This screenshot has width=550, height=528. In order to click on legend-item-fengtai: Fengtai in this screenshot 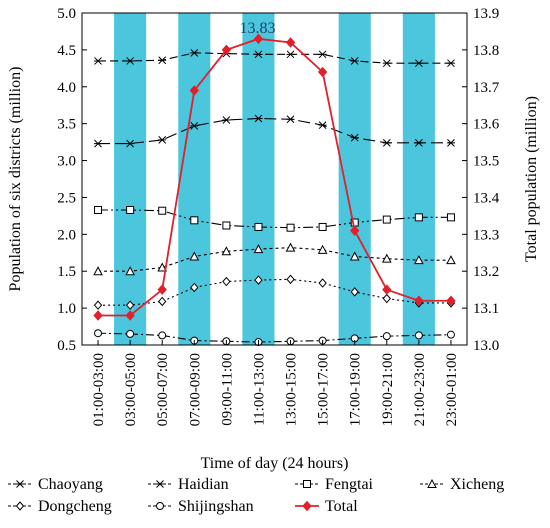, I will do `click(334, 484)`.